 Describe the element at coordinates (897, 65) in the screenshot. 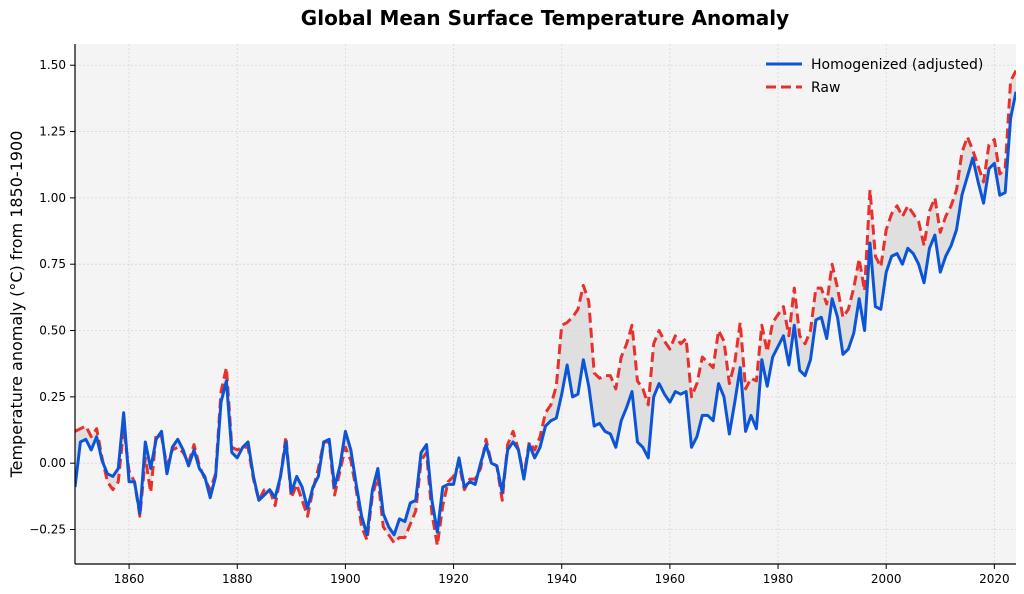

I see `legend-label-homogenized: Homogenized (adjusted)` at that location.